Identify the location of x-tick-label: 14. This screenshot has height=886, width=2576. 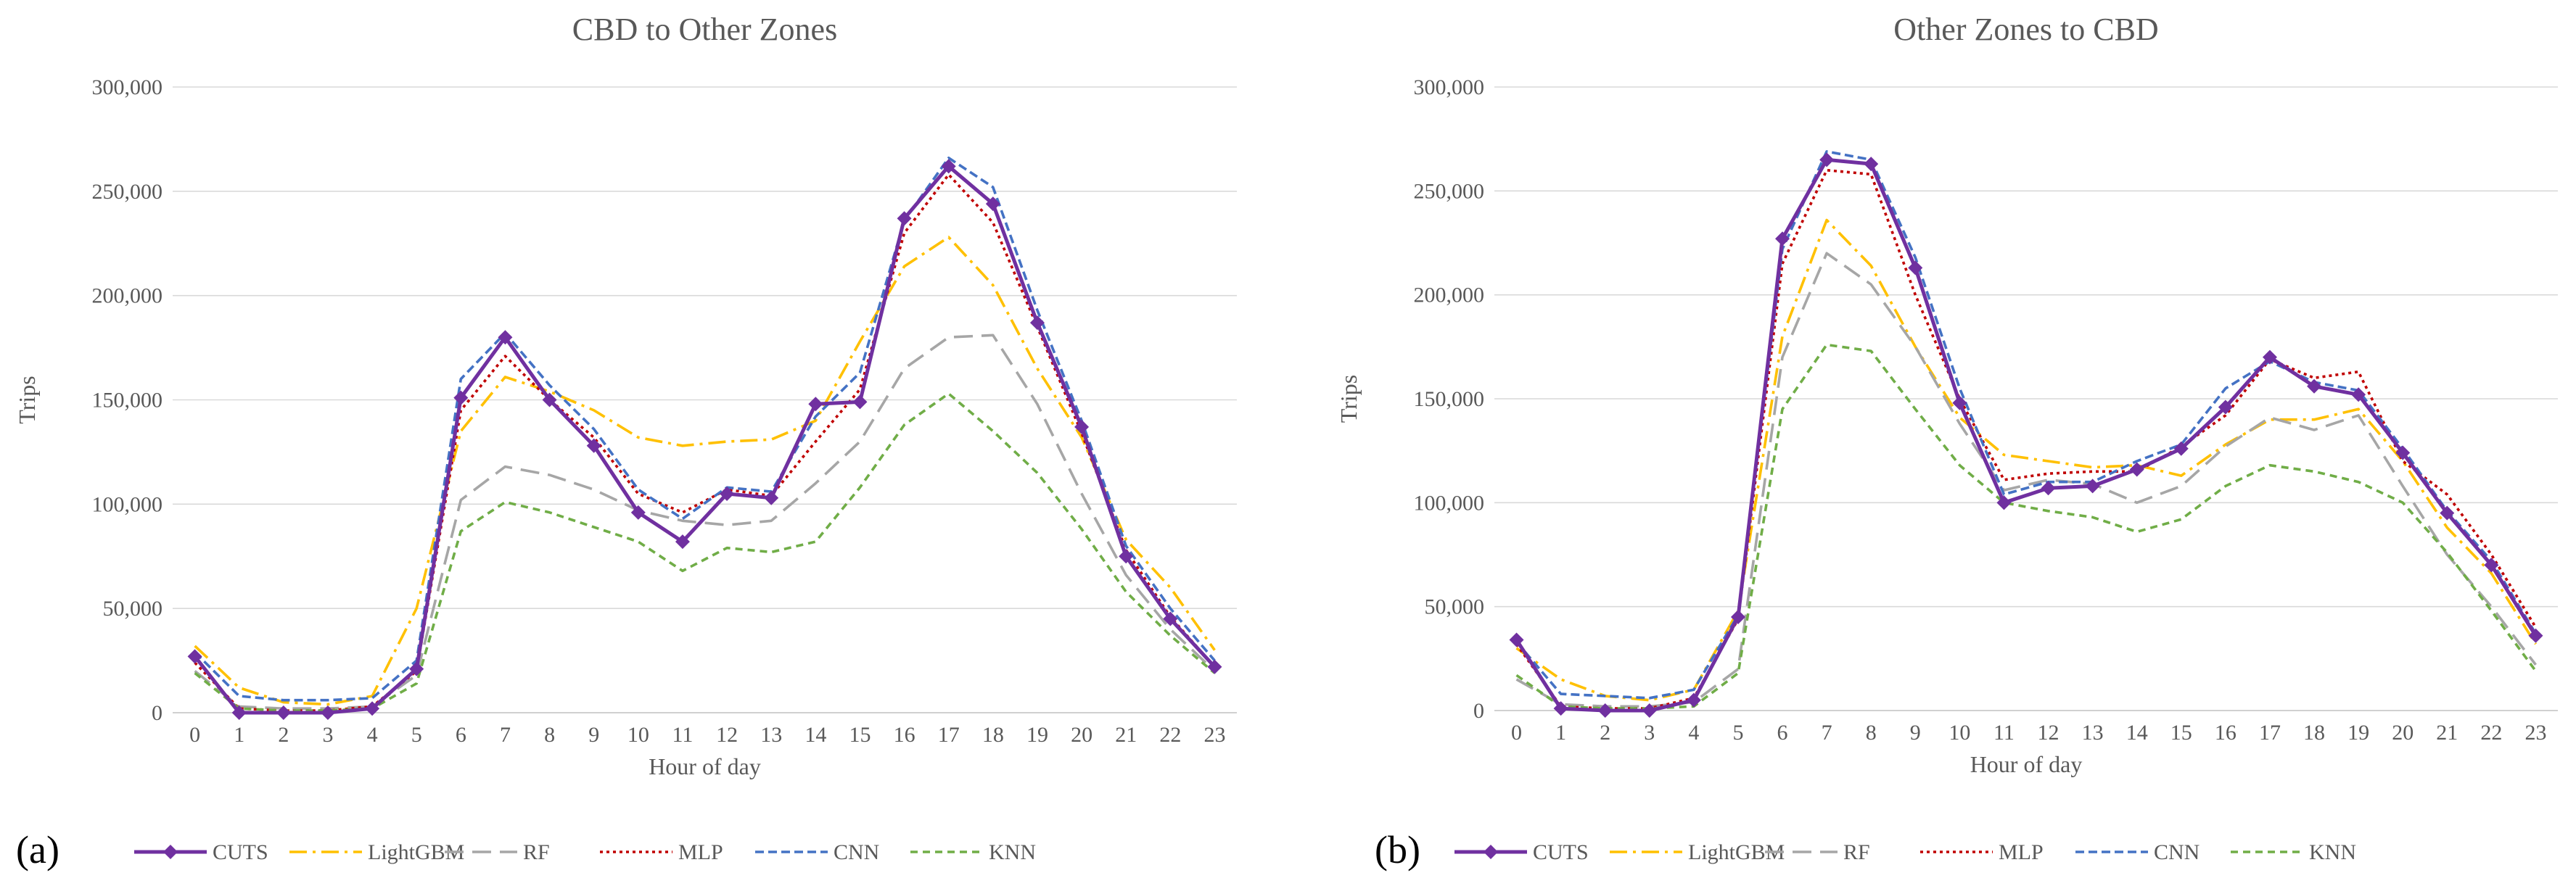
(815, 735).